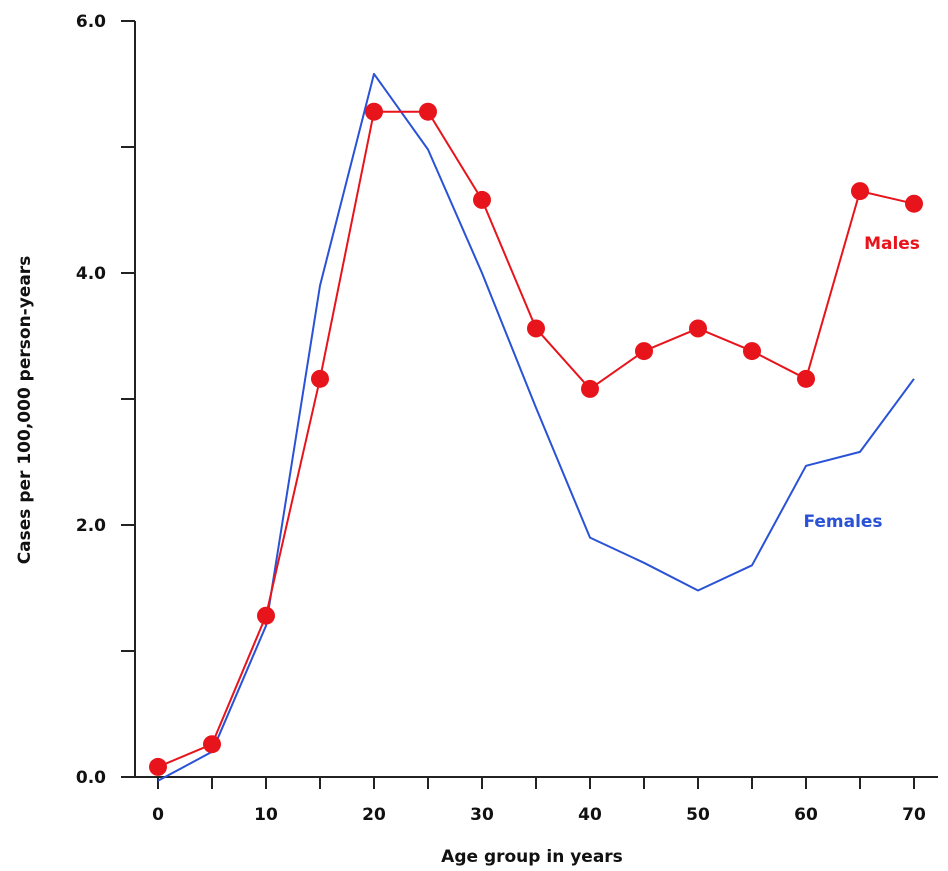  What do you see at coordinates (914, 815) in the screenshot?
I see `x-tick-label: 70` at bounding box center [914, 815].